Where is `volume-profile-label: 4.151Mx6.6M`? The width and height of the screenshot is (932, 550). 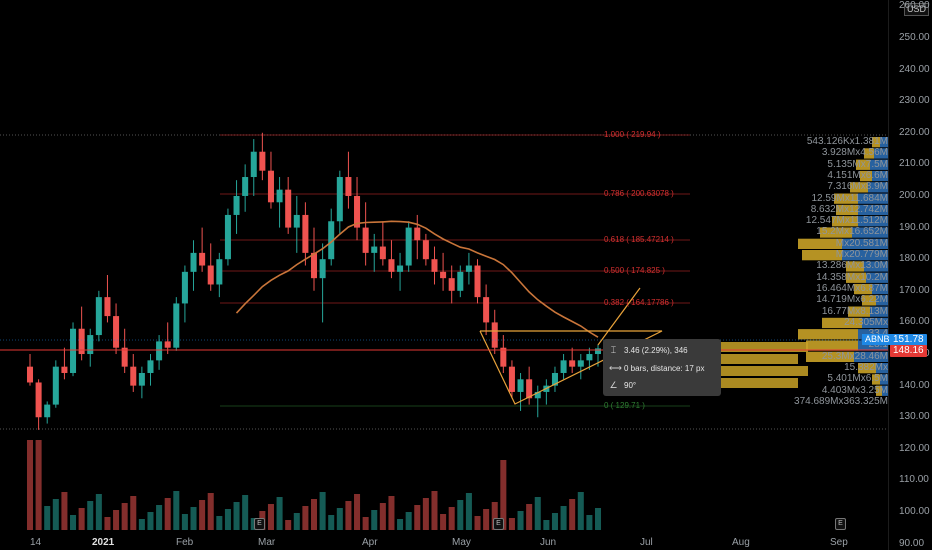
volume-profile-label: 4.151Mx6.6M is located at coordinates (857, 175).